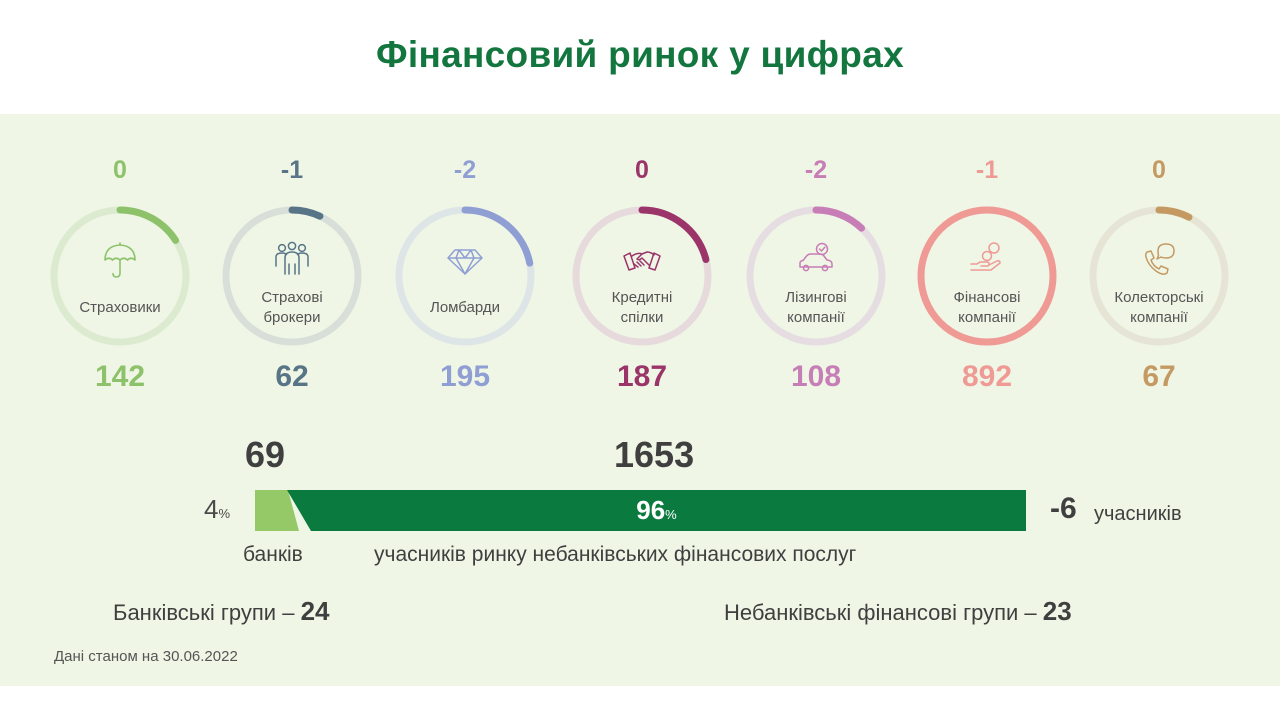 The image size is (1280, 720). I want to click on category-label: Лізингові компанії, so click(816, 307).